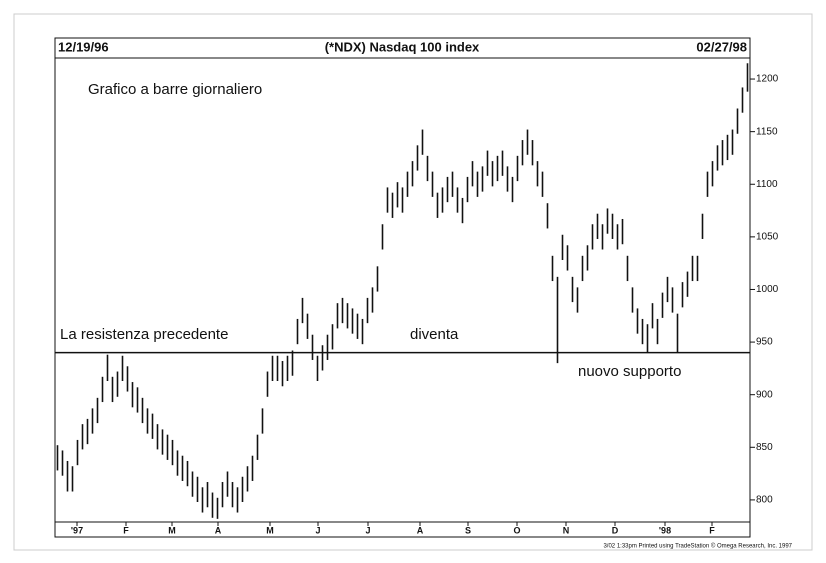 This screenshot has width=826, height=563. I want to click on x-tick-label: O, so click(516, 530).